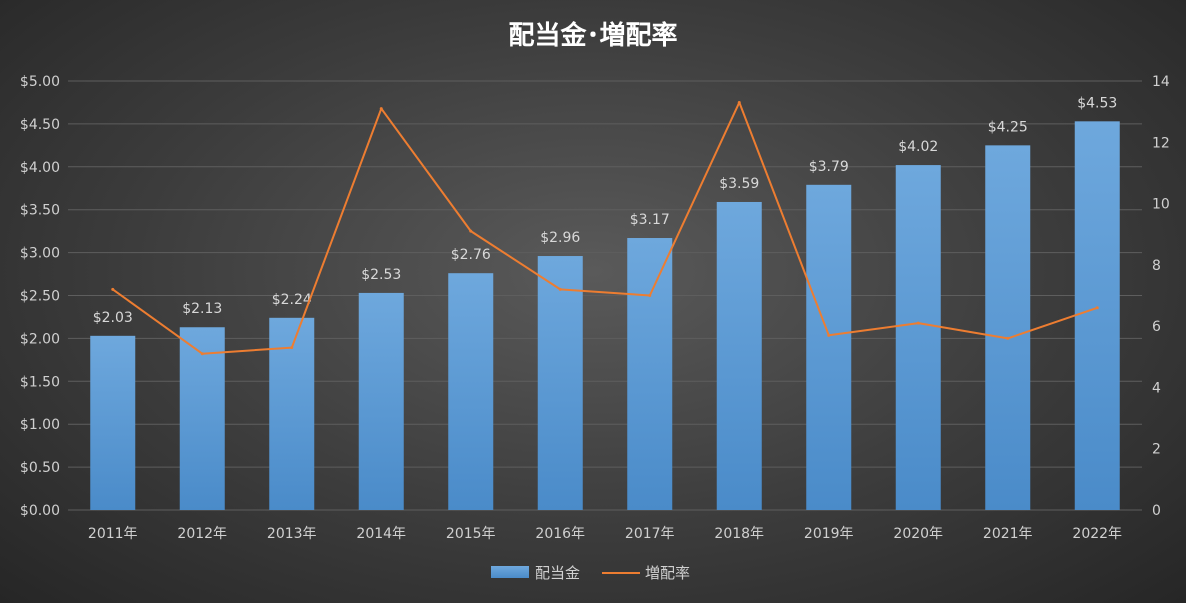 The width and height of the screenshot is (1186, 603). What do you see at coordinates (1156, 327) in the screenshot?
I see `right-tick-label: 6` at bounding box center [1156, 327].